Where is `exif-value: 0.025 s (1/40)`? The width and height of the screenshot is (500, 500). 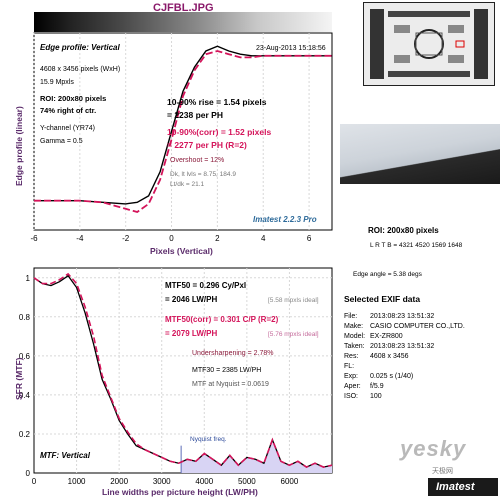
exif-value: 0.025 s (1/40) is located at coordinates (392, 376).